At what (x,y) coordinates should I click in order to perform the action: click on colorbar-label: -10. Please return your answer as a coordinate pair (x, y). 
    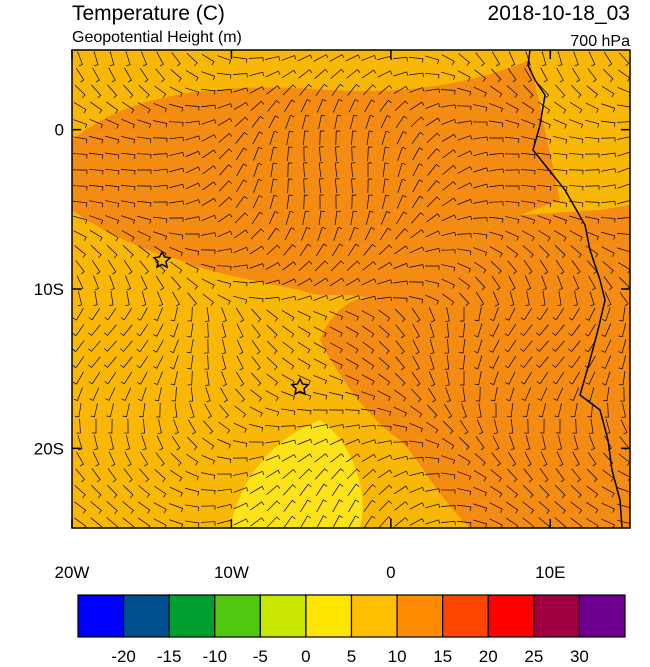
    Looking at the image, I should click on (214, 656).